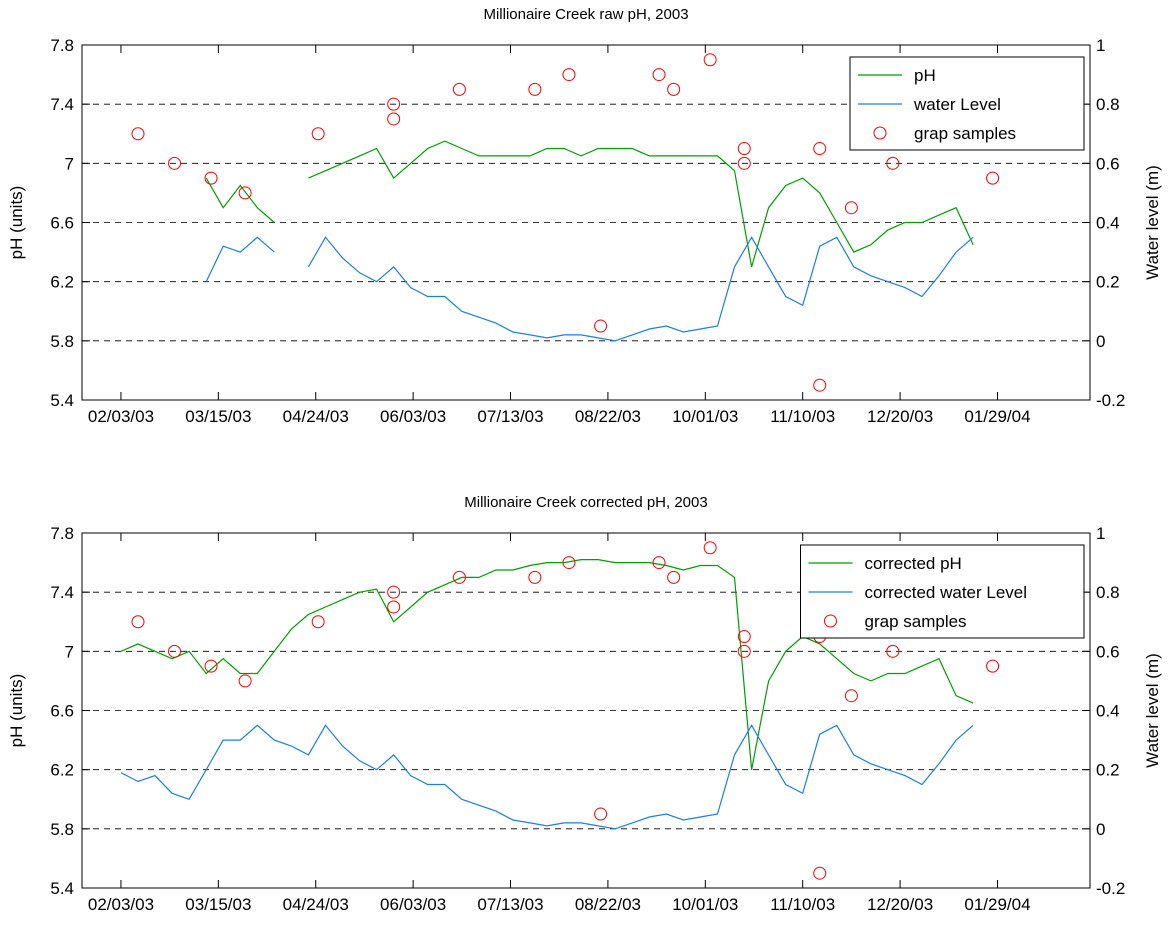 The image size is (1170, 927). Describe the element at coordinates (1108, 592) in the screenshot. I see `y2-tick-label: 0.8` at that location.